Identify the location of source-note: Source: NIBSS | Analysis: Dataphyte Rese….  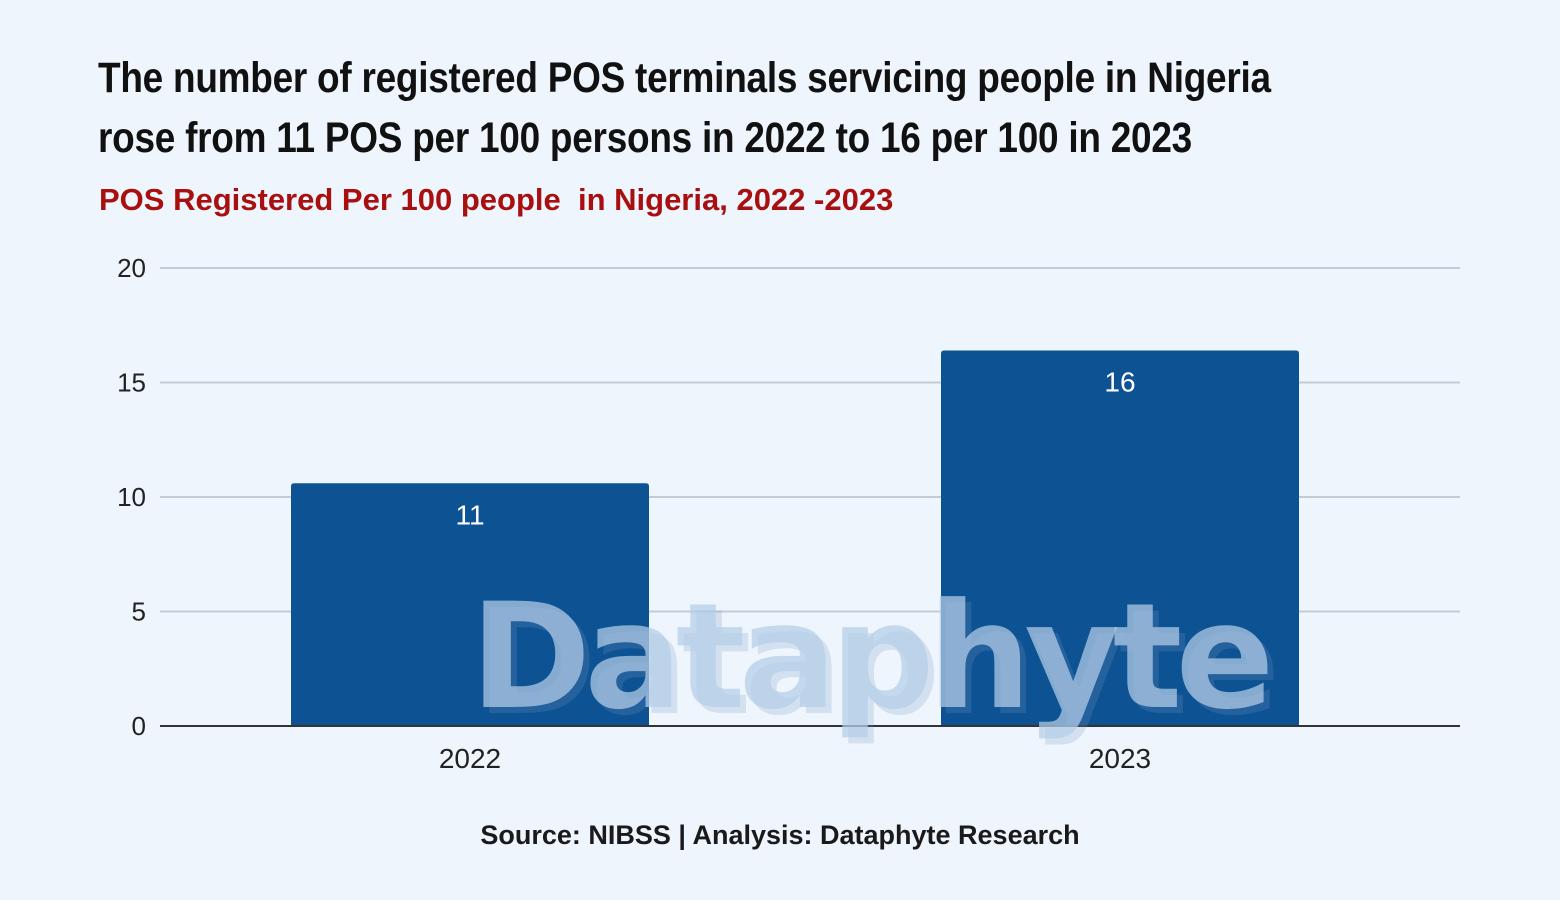
(780, 835).